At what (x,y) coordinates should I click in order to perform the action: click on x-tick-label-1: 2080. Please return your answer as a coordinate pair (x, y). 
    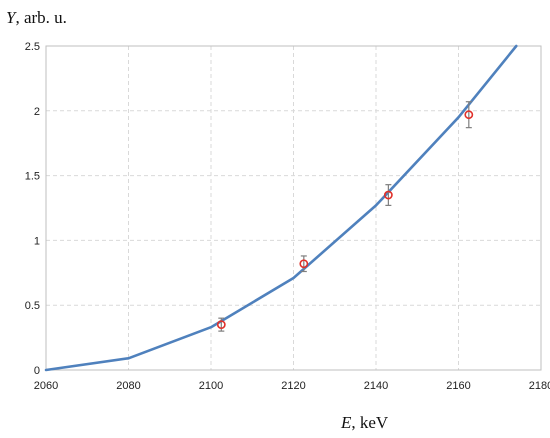
    Looking at the image, I should click on (128, 386).